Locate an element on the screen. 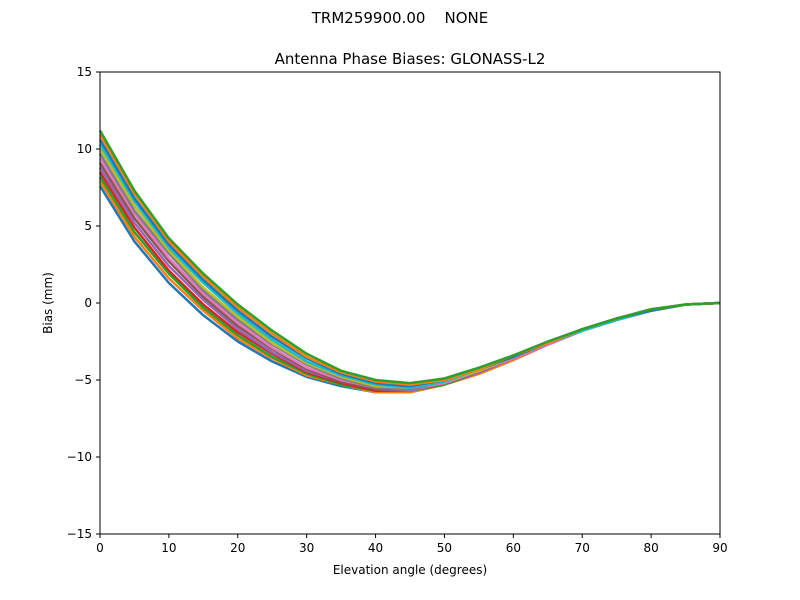  x-tick-label: 10 is located at coordinates (168, 548).